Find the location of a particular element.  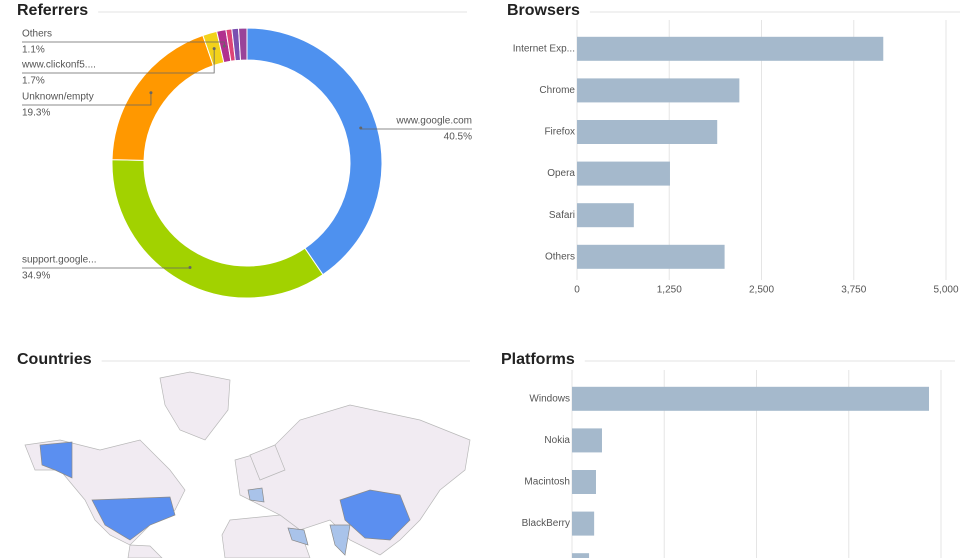

slice-label: Others is located at coordinates (37, 34).